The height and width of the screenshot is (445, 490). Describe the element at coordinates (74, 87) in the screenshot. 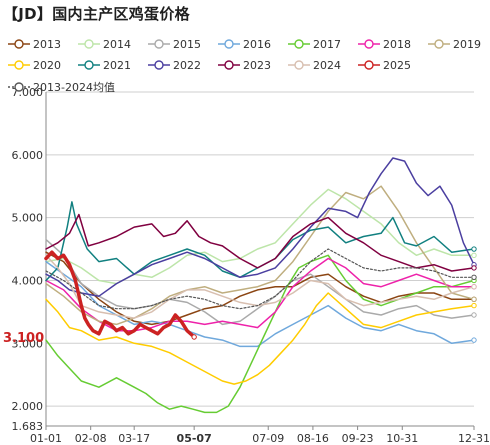

I see `legend-label: 2013-2024均值` at that location.